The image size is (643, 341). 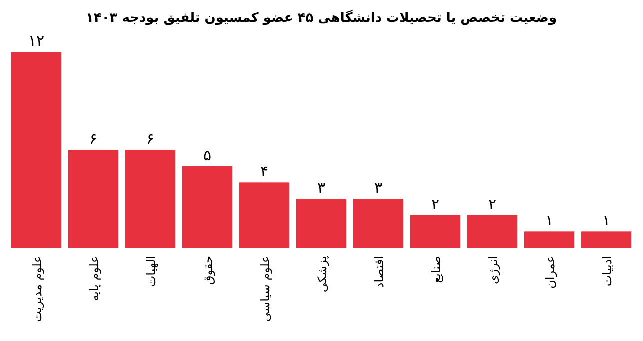 What do you see at coordinates (493, 270) in the screenshot?
I see `x-tick-label: انرژی` at bounding box center [493, 270].